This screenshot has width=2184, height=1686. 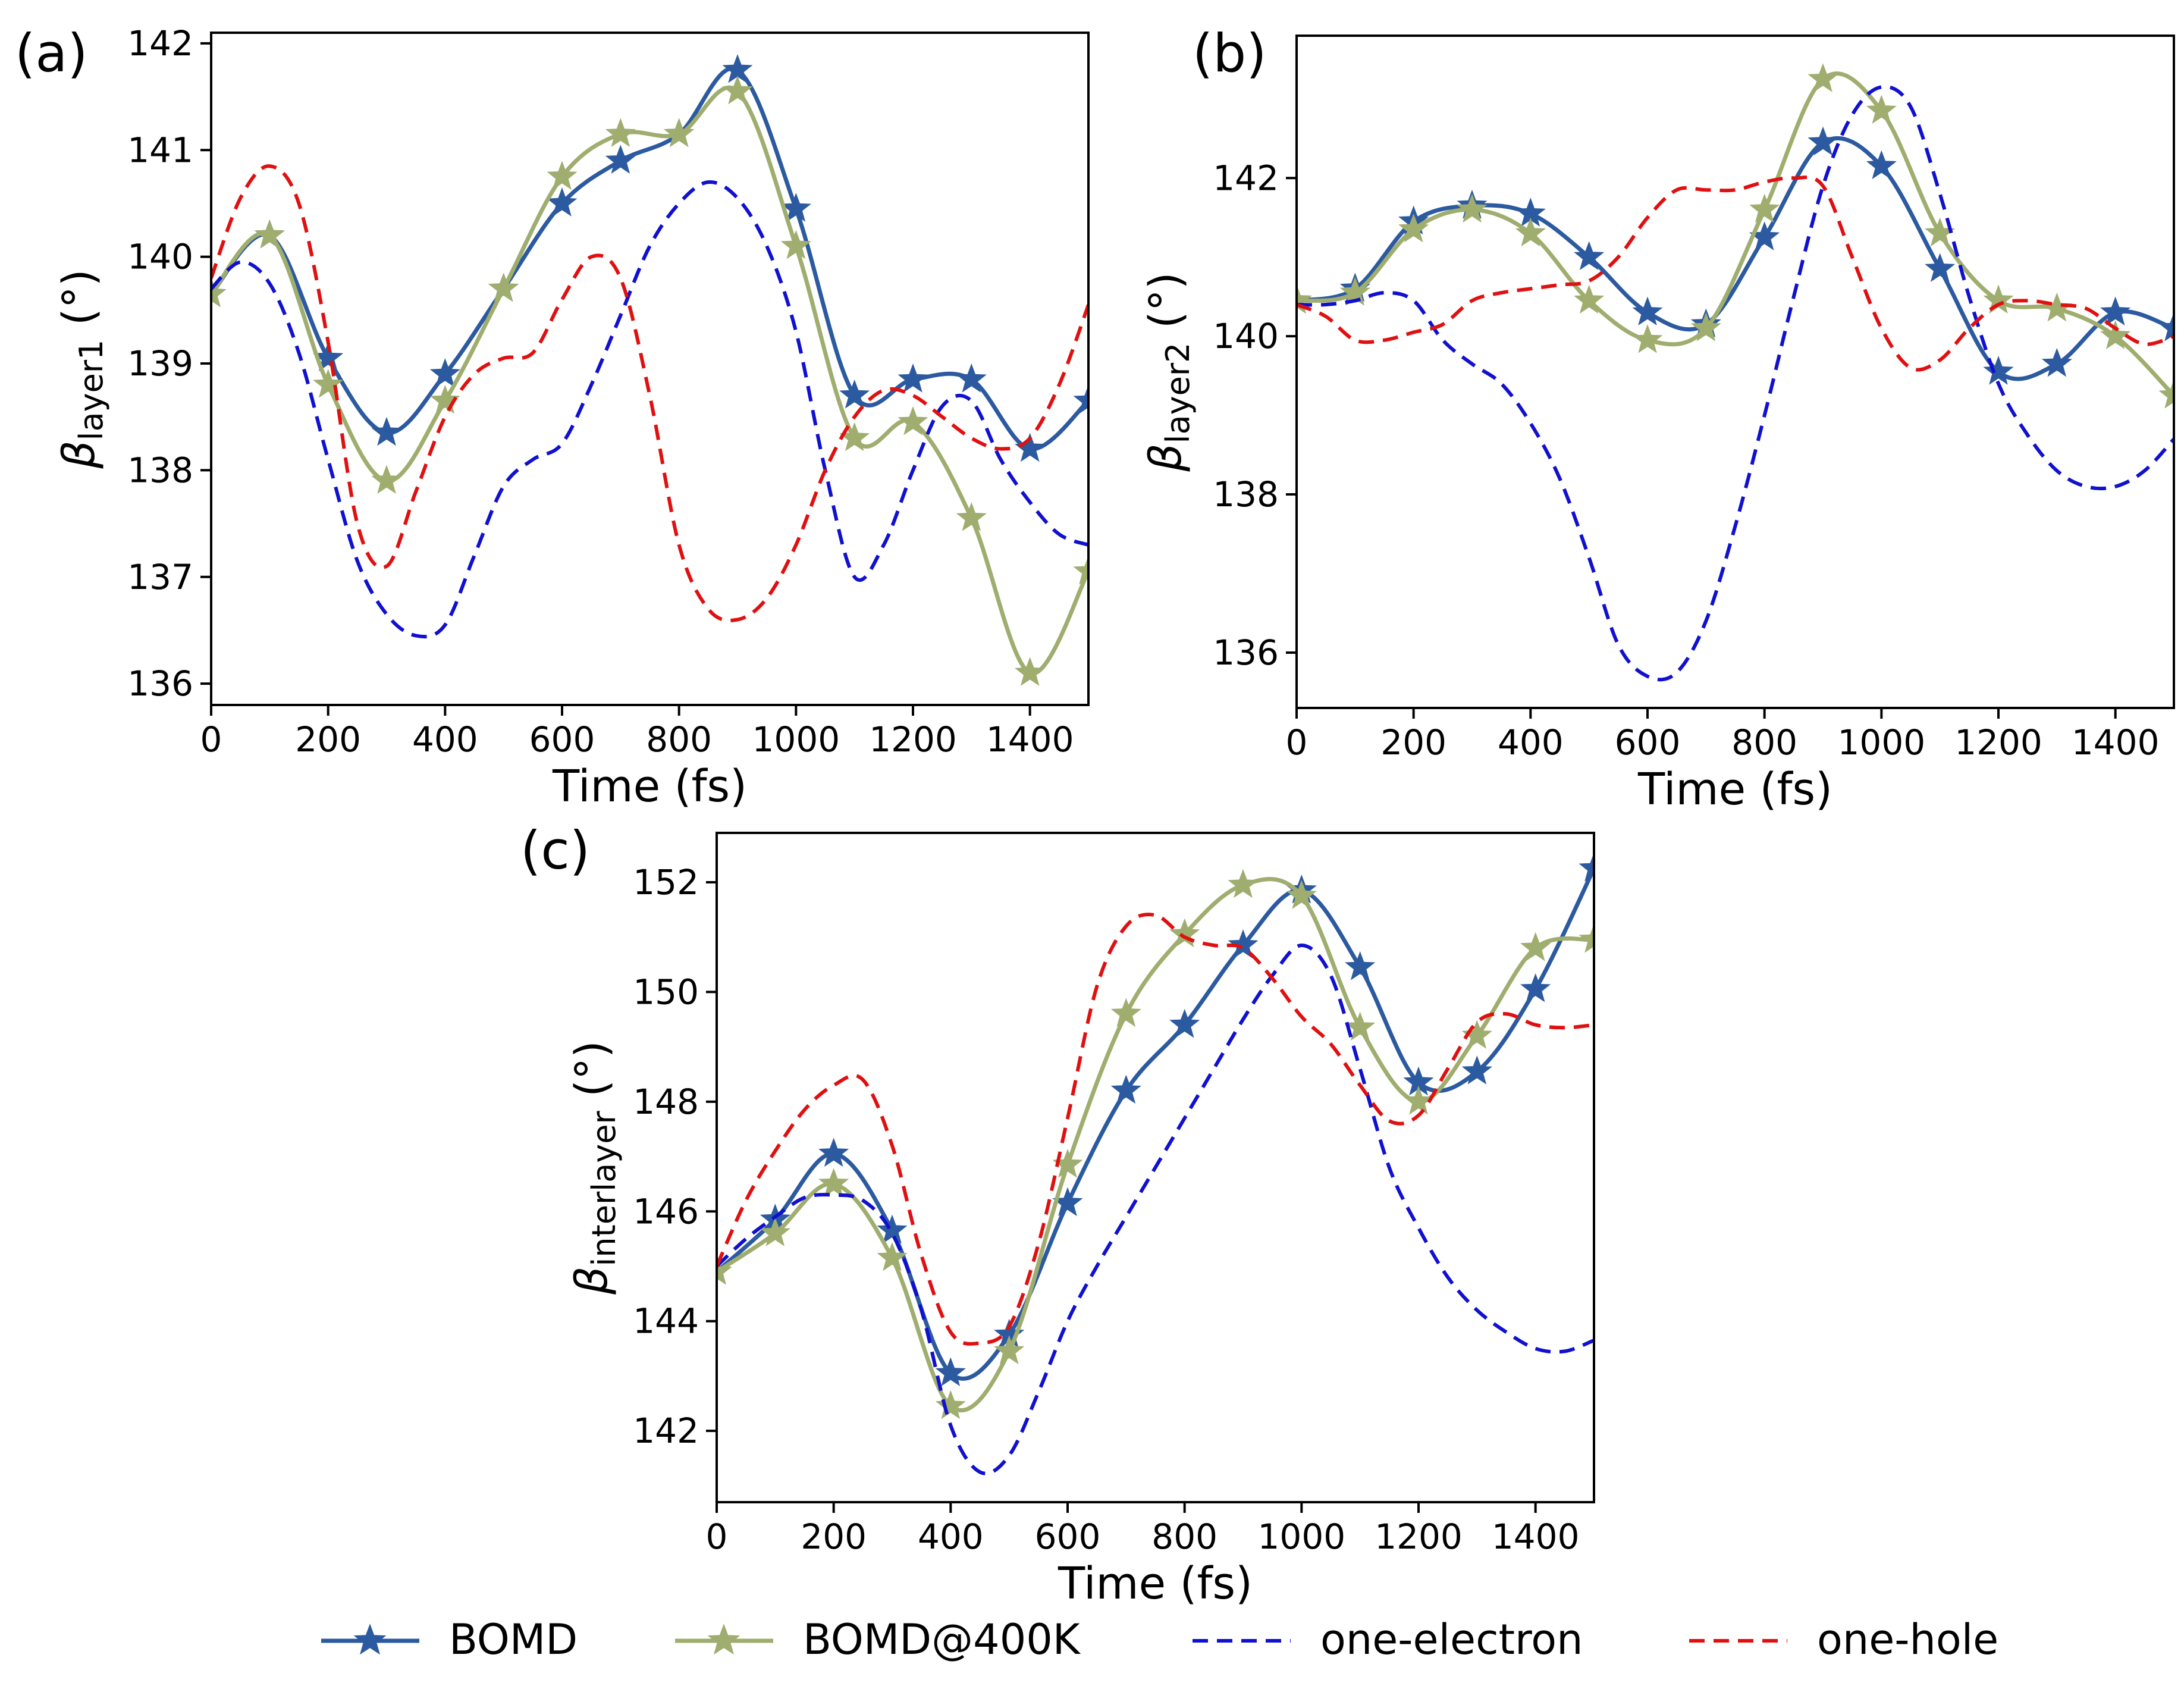 I want to click on legend: BOMD BOMD@400K one-electron one-hole, so click(x=1159, y=1639).